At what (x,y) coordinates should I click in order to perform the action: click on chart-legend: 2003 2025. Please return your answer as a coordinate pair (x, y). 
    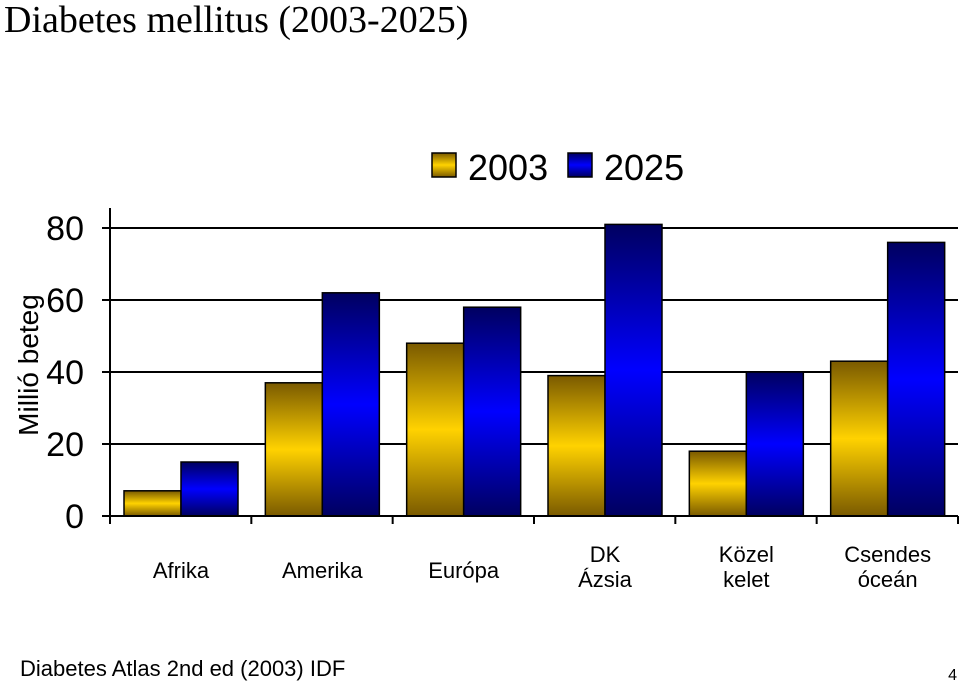
    Looking at the image, I should click on (557, 167).